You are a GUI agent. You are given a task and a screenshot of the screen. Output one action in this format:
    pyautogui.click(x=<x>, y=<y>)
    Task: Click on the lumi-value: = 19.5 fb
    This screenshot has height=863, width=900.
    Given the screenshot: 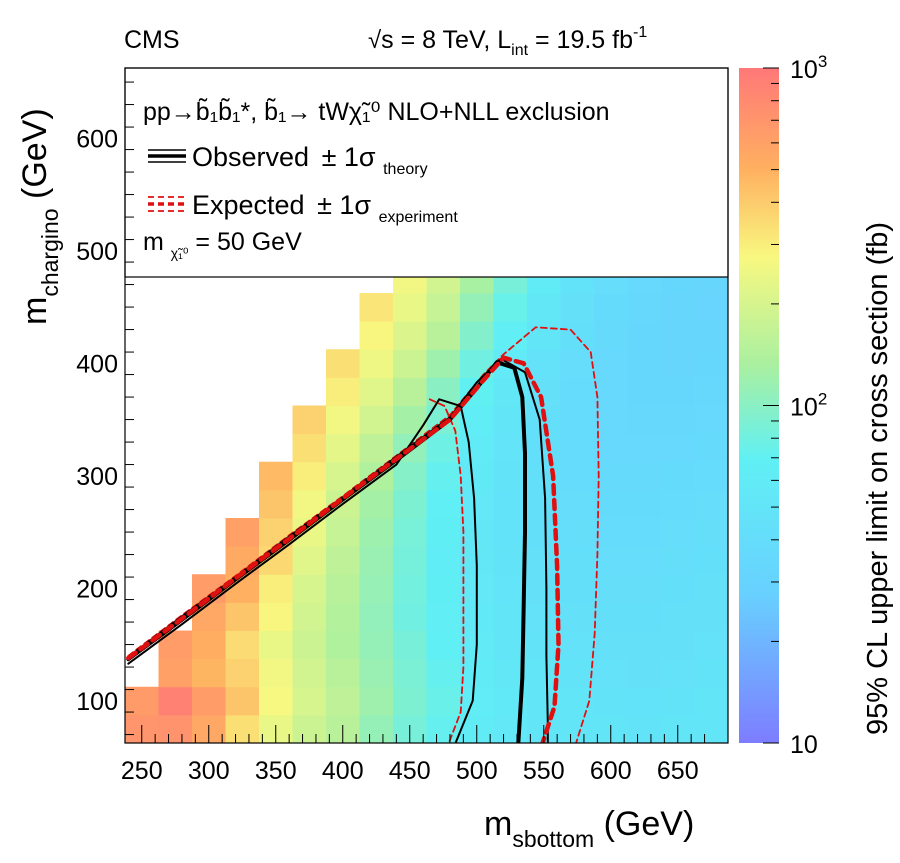 What is the action you would take?
    pyautogui.click(x=580, y=40)
    